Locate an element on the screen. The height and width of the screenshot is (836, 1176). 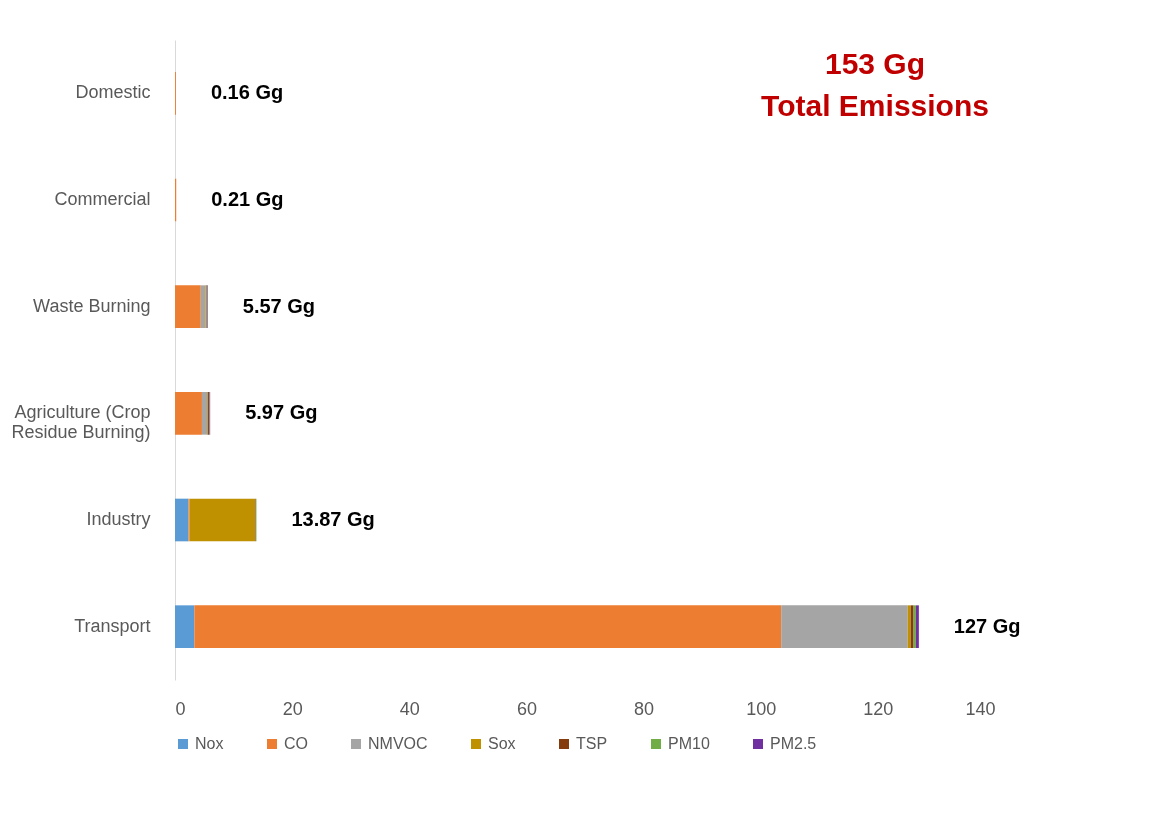
total-label: 127 Gg is located at coordinates (987, 625).